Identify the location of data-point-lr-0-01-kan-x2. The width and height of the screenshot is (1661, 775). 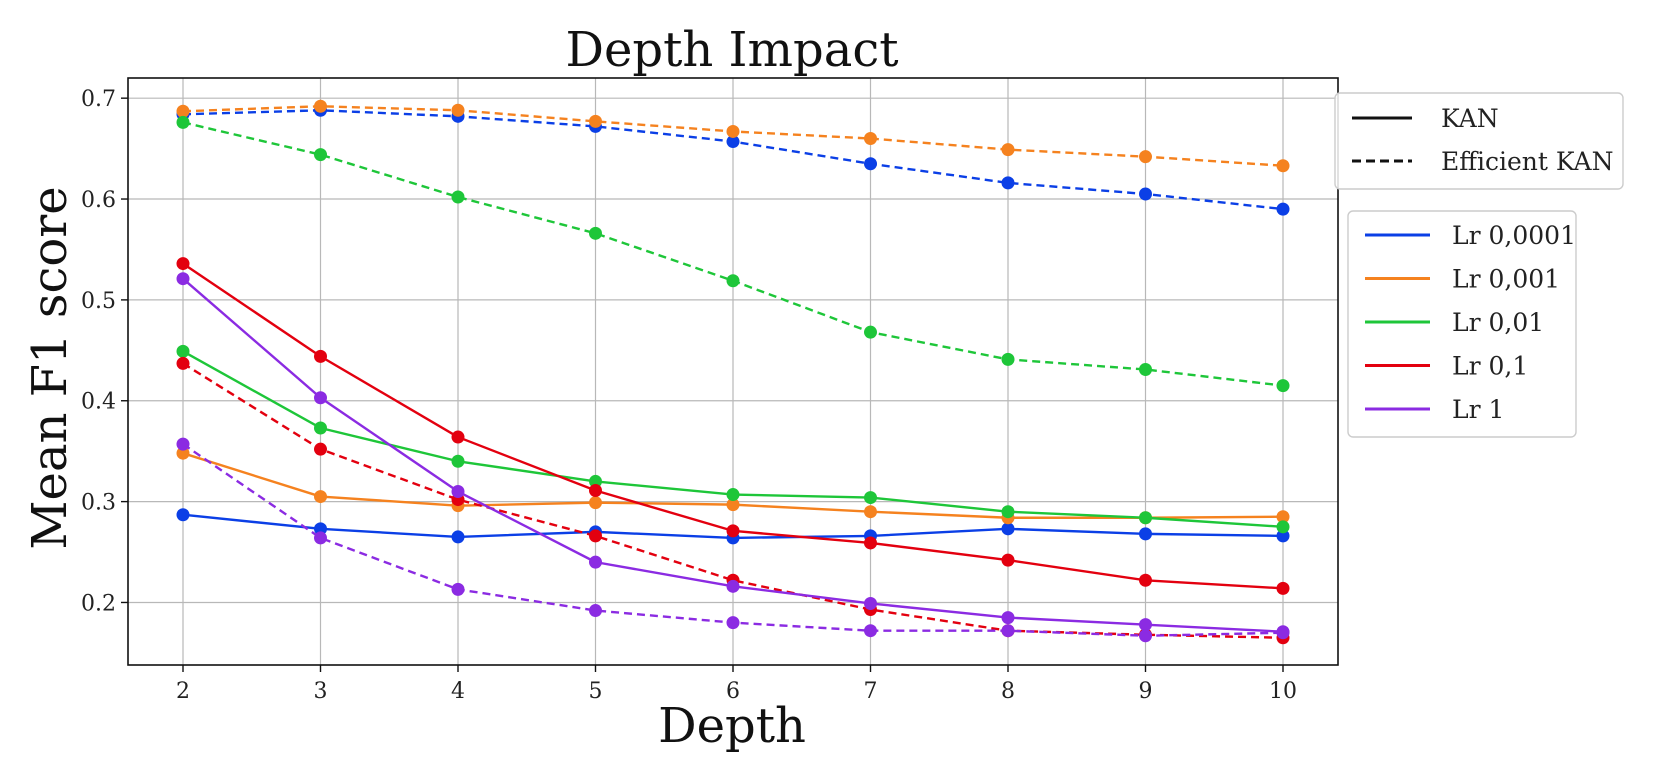
(183, 351).